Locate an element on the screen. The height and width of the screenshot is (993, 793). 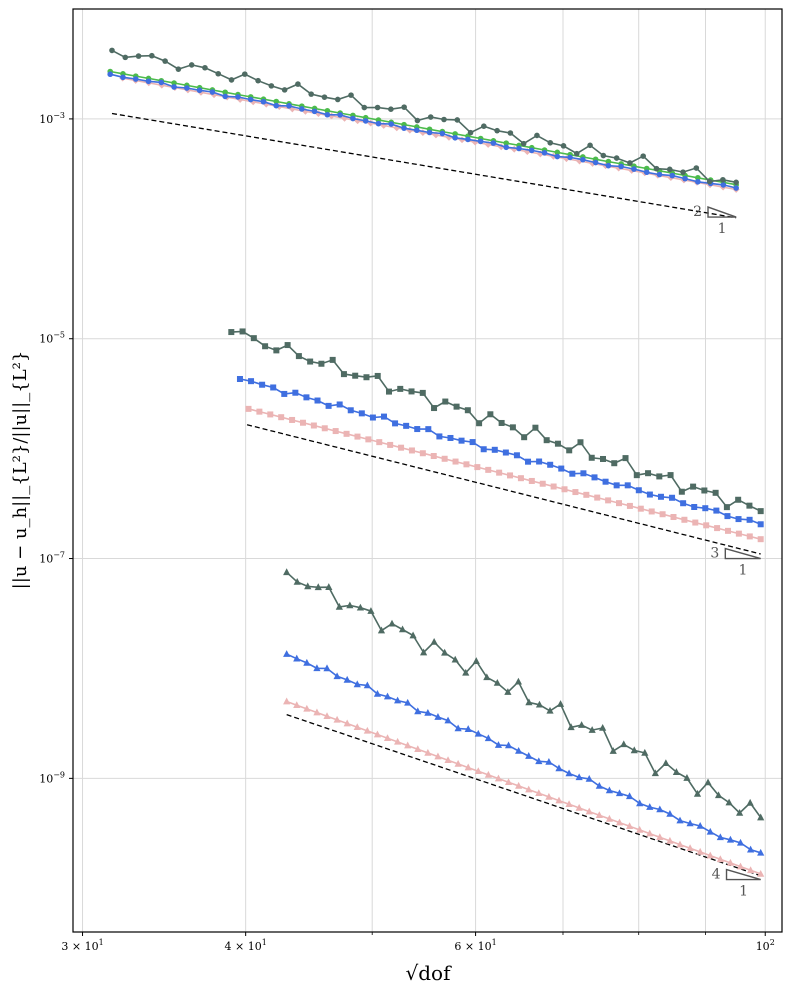
series-order-2-dark is located at coordinates (424, 116).